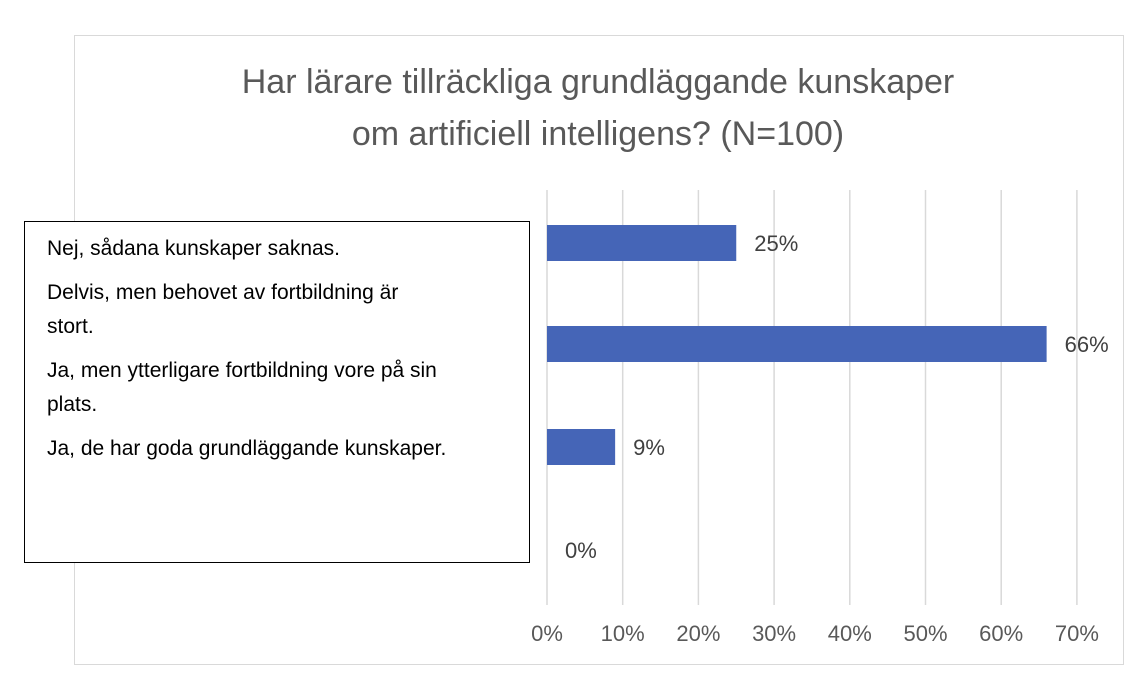  Describe the element at coordinates (649, 447) in the screenshot. I see `data-label: 9%` at that location.